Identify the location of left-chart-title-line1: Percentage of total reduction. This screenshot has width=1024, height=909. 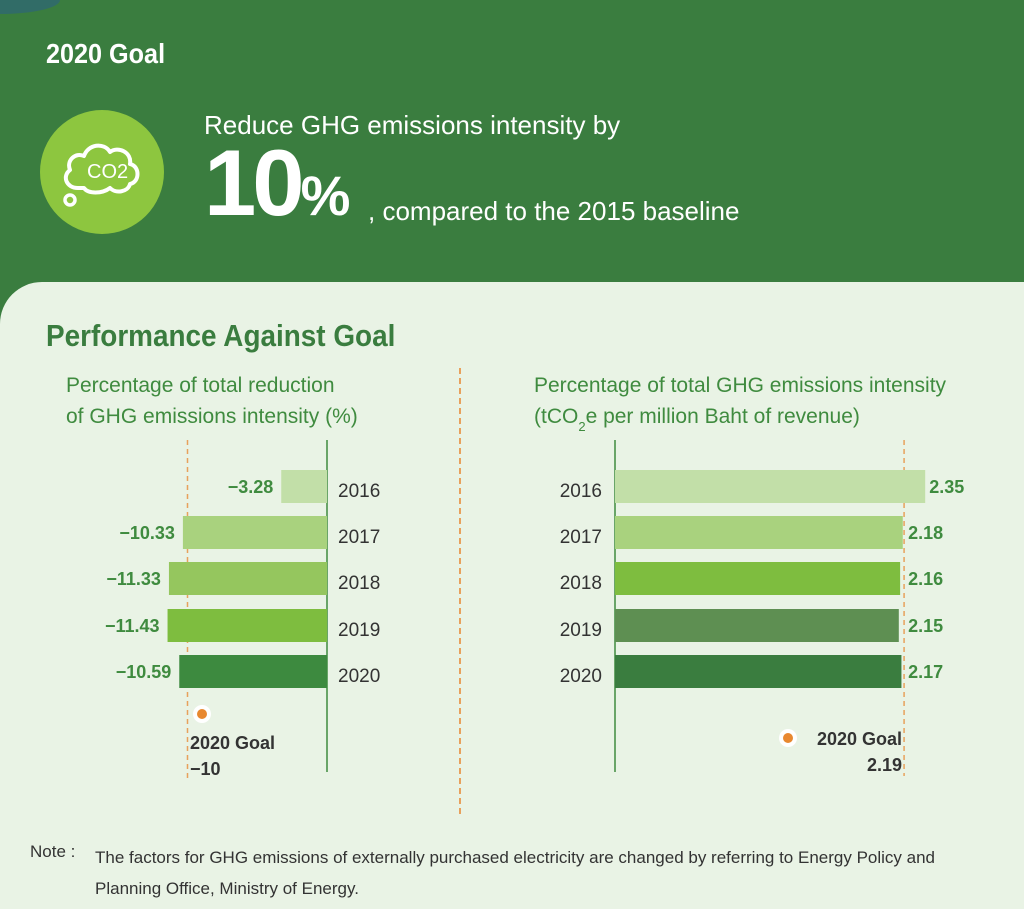
(200, 385).